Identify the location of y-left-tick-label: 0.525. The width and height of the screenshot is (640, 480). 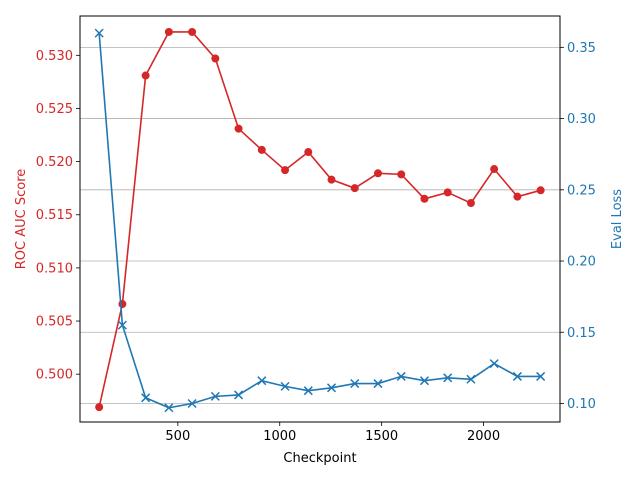
(54, 109).